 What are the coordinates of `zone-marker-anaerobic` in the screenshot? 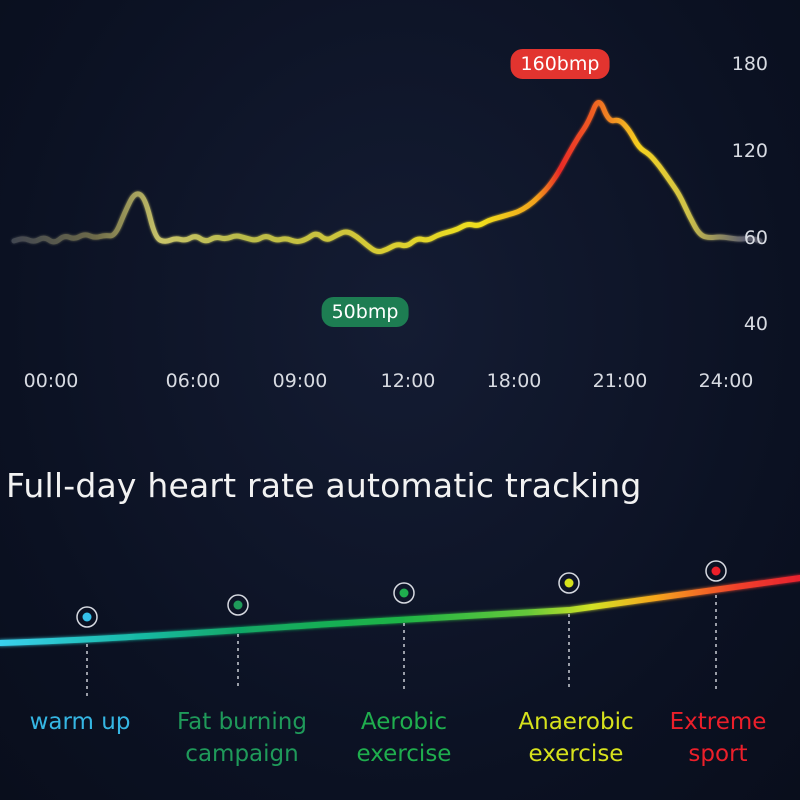 It's located at (569, 631).